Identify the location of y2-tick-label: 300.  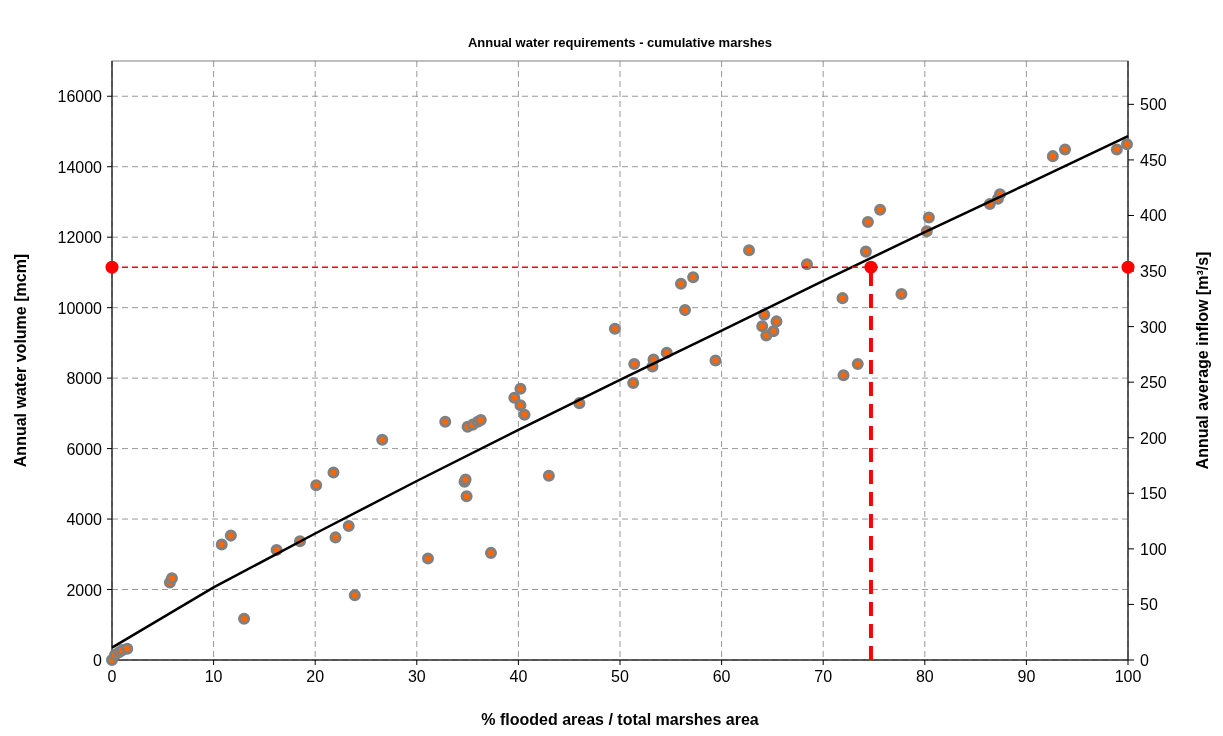
(1153, 327).